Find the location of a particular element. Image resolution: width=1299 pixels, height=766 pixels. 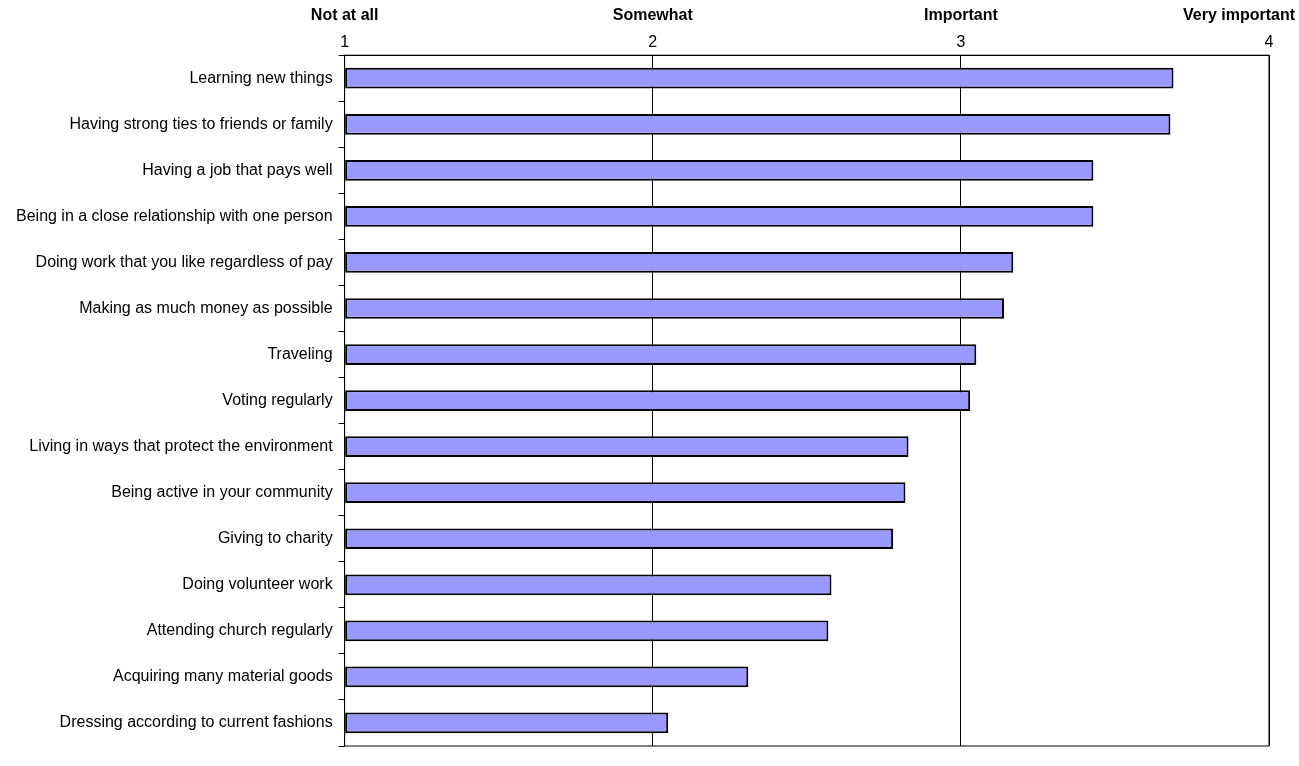

y-tick-label: Acquiring many material goods is located at coordinates (222, 676).